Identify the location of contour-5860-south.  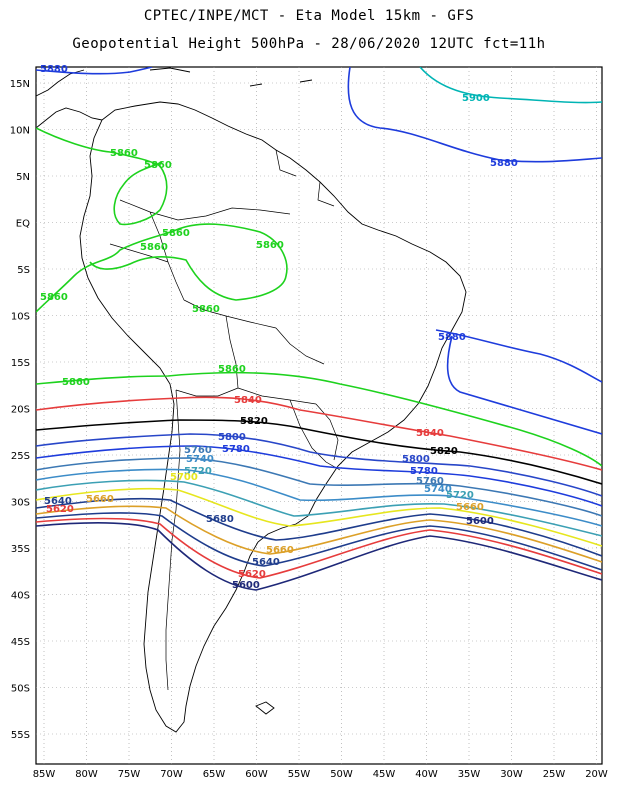
(319, 419).